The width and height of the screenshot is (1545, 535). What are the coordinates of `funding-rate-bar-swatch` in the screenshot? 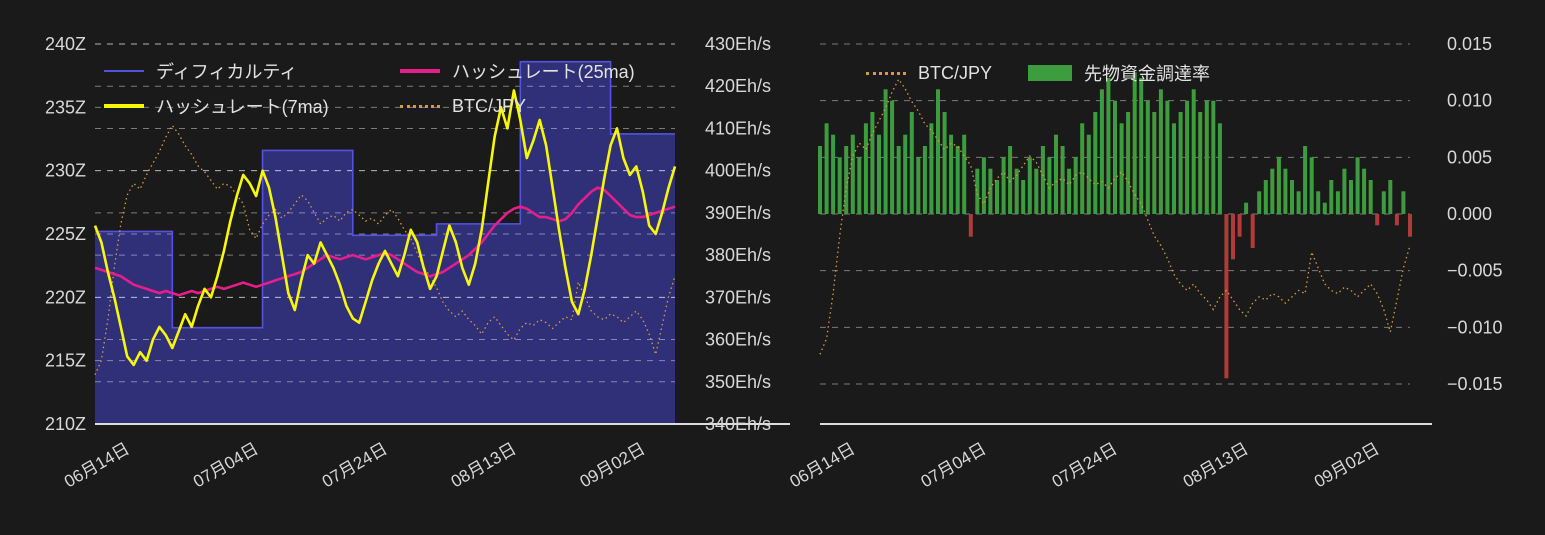 It's located at (1050, 73).